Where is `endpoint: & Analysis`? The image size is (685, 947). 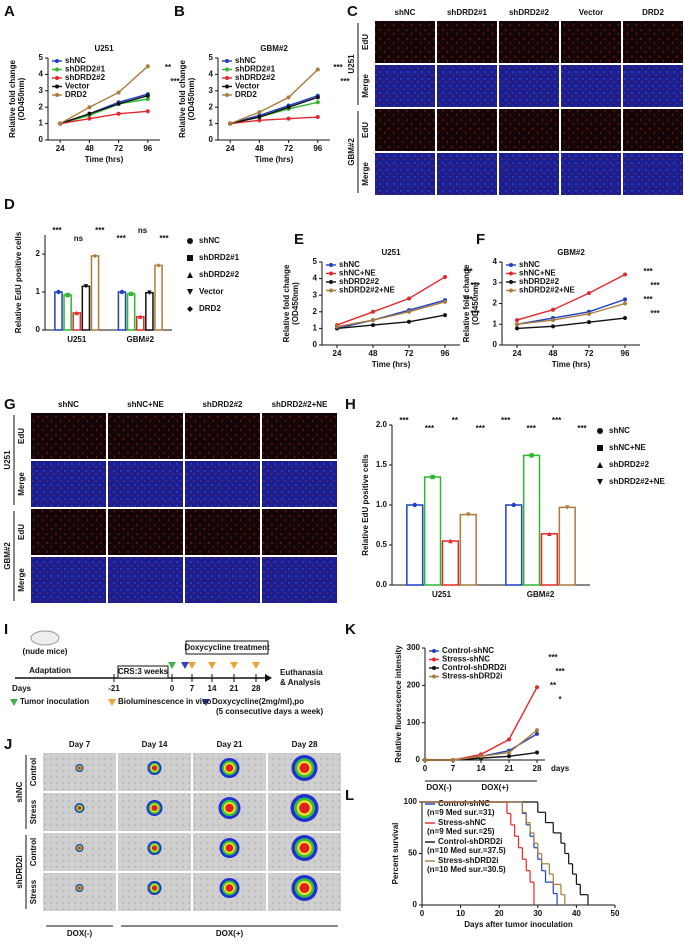
endpoint: & Analysis is located at coordinates (300, 682).